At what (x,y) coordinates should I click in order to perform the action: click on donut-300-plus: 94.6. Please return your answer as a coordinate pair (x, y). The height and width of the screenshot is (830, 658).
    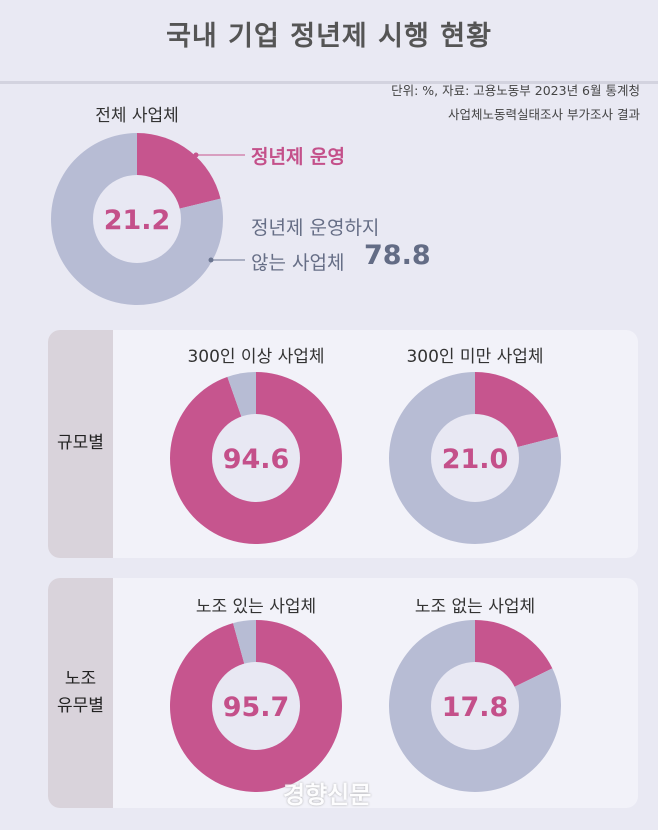
    Looking at the image, I should click on (256, 458).